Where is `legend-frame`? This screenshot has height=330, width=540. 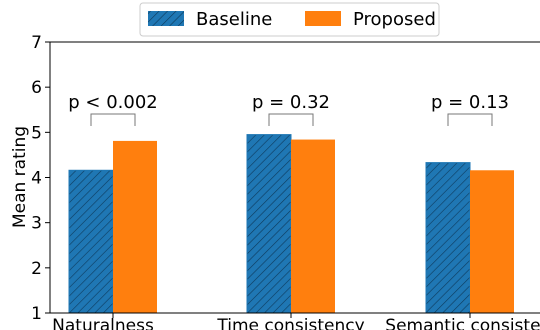 legend-frame is located at coordinates (289, 19).